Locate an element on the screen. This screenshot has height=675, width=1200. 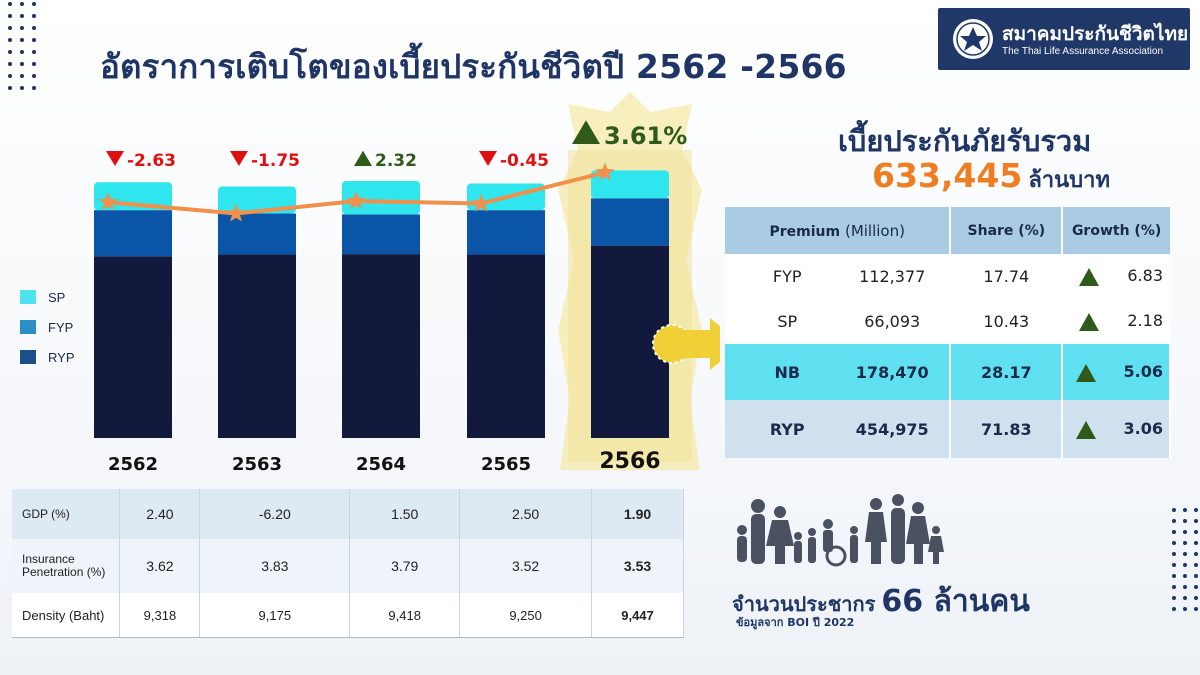
table-row: GDP (%) 2.40 -6.20 1.50 2.50 1.90 is located at coordinates (348, 514).